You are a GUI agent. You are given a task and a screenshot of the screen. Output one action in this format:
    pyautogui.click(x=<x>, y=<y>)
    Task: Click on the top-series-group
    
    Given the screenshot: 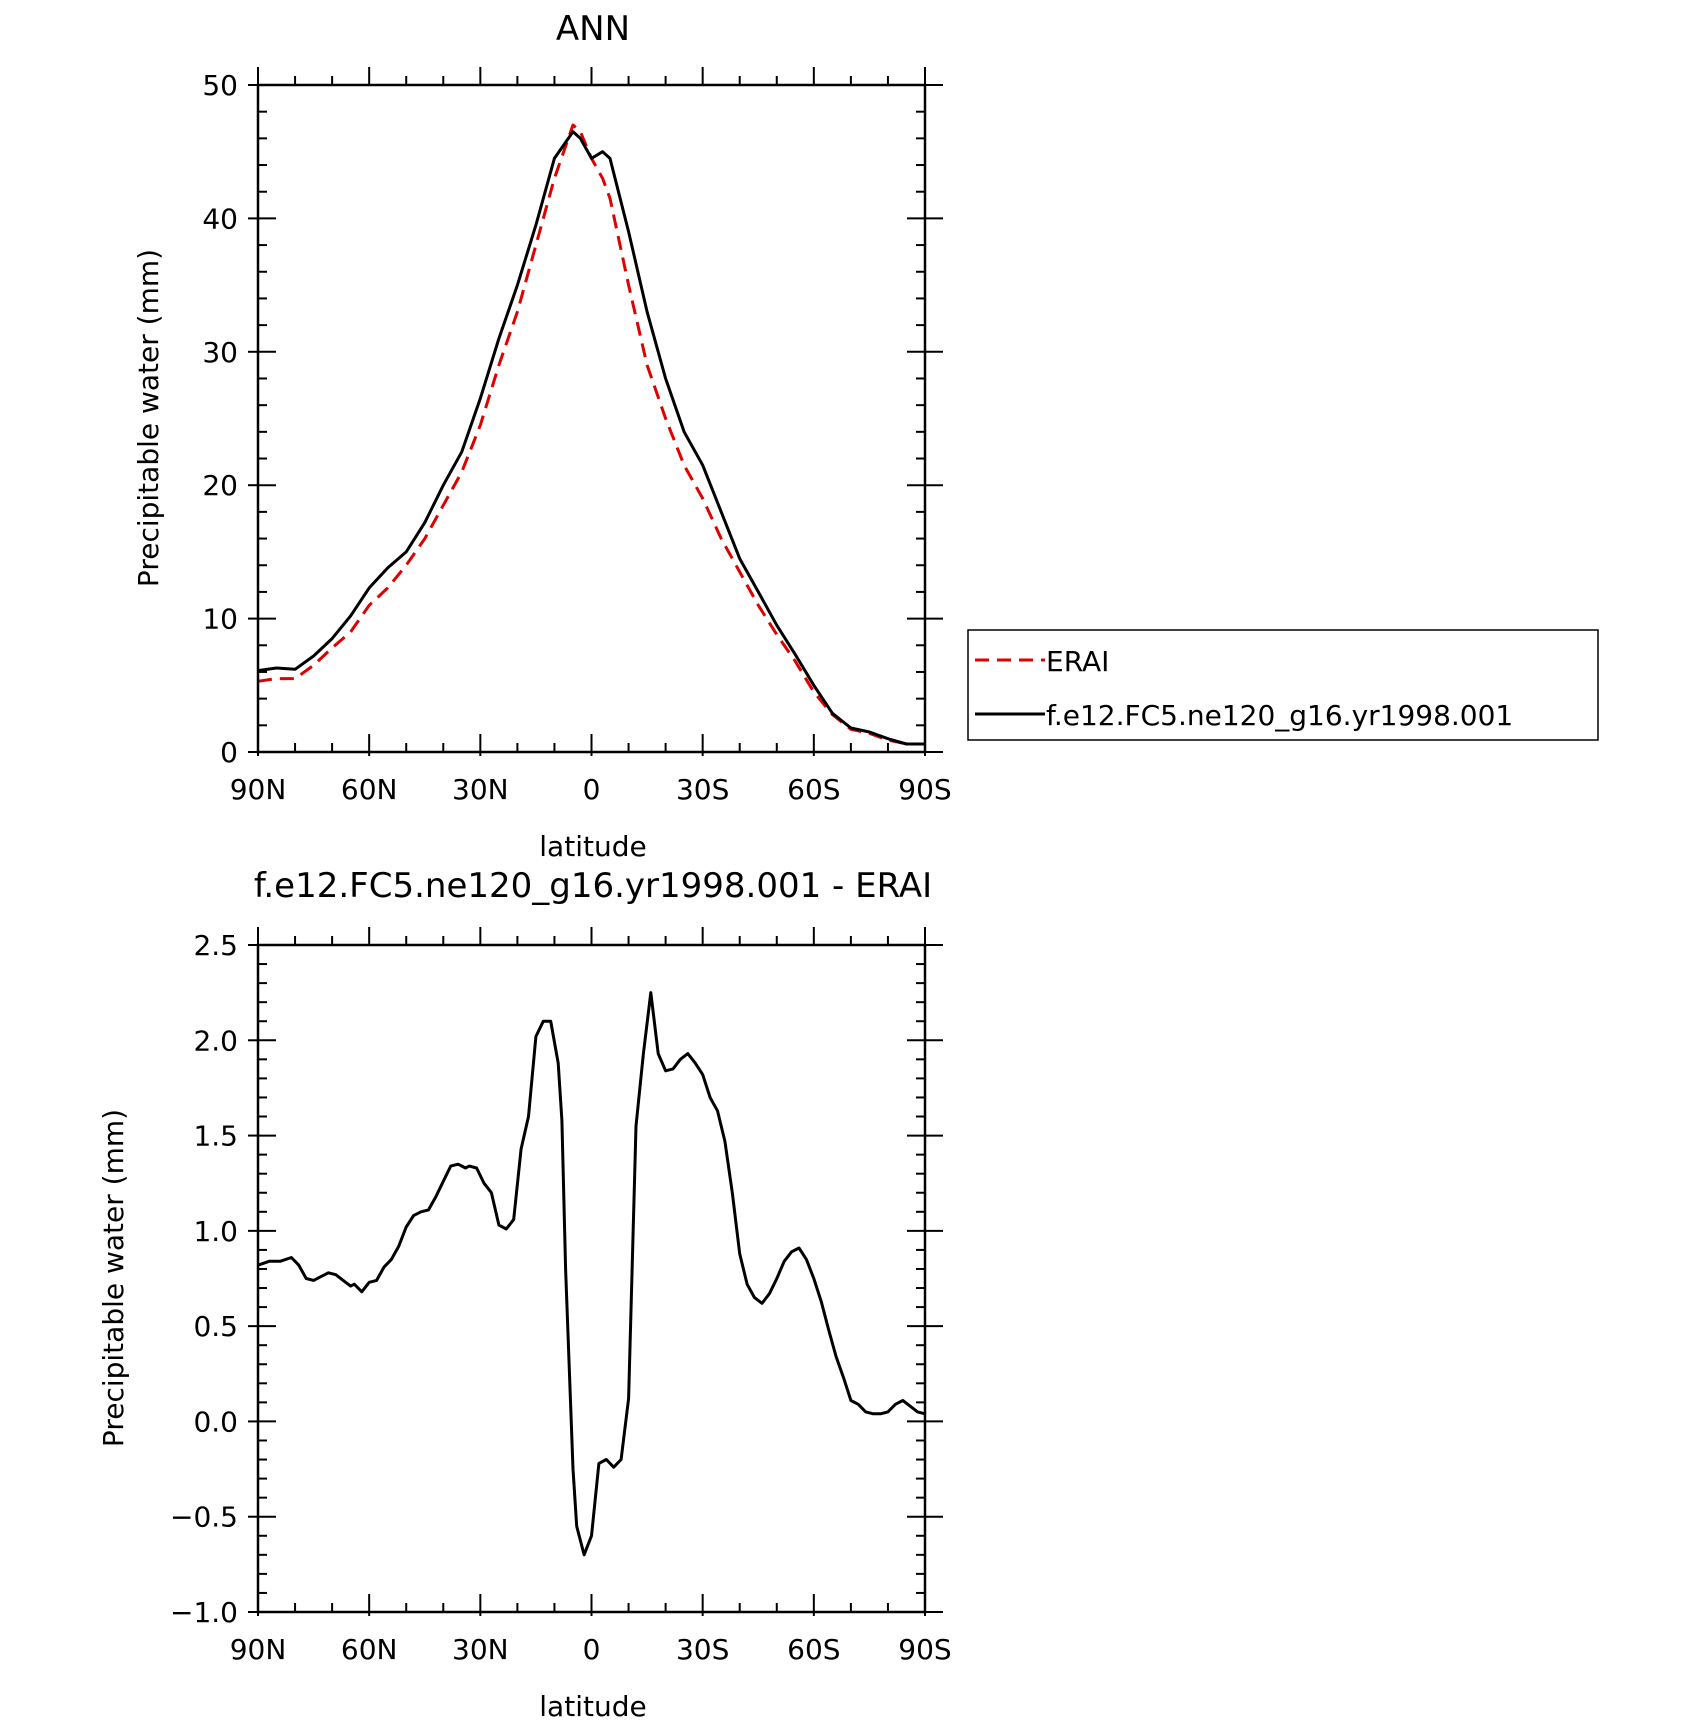 What is the action you would take?
    pyautogui.click(x=591, y=434)
    